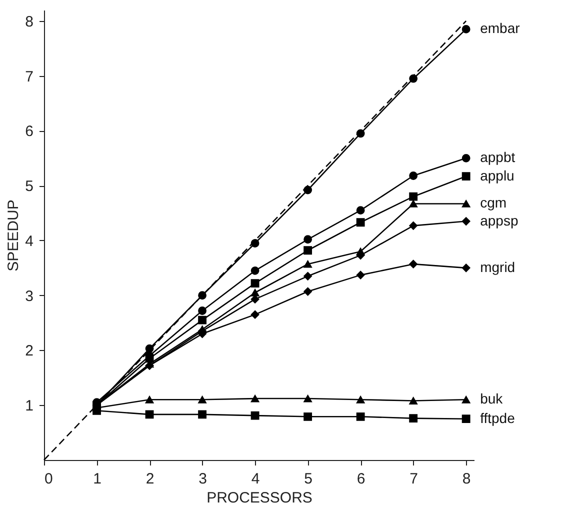  I want to click on x-tick-label: 1, so click(97, 479).